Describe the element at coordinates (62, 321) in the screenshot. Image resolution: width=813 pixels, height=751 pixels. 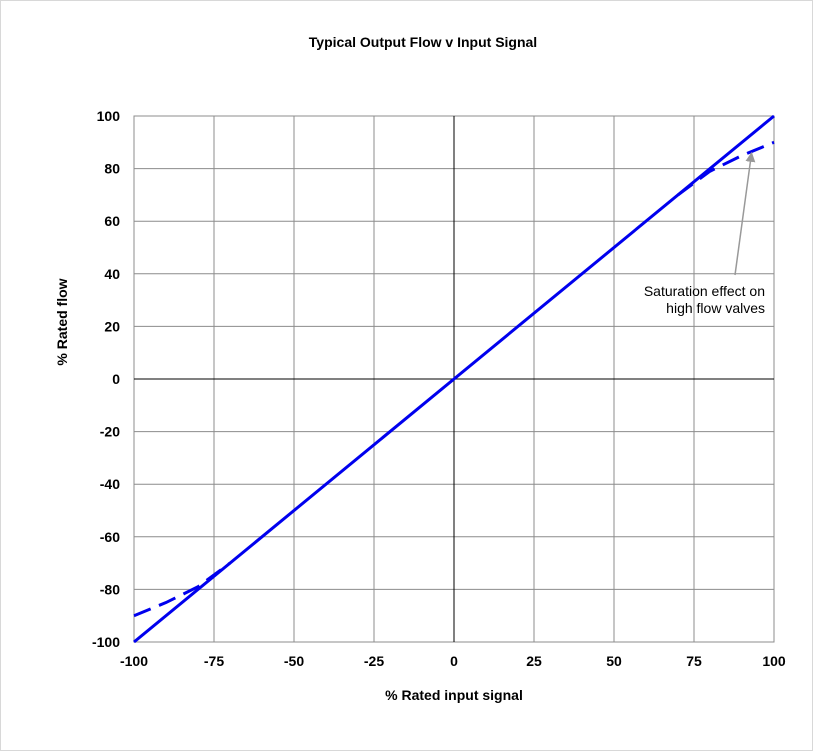
I see `y-axis-title: % Rated flow` at that location.